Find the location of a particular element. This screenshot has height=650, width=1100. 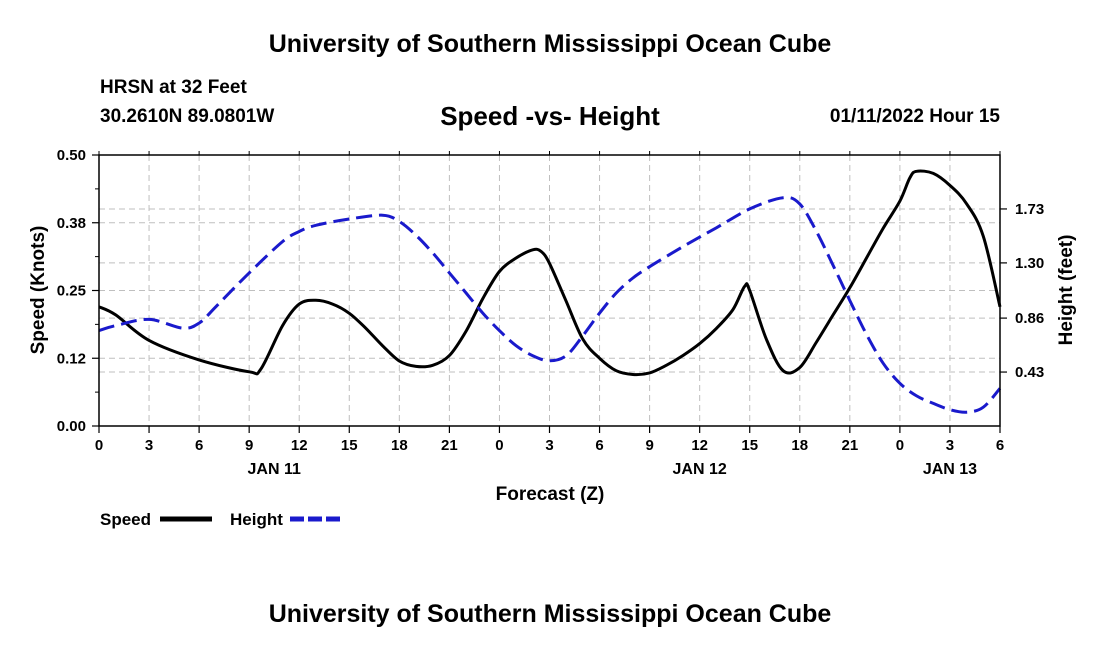

y2-tick-label: 1.30 is located at coordinates (1029, 263).